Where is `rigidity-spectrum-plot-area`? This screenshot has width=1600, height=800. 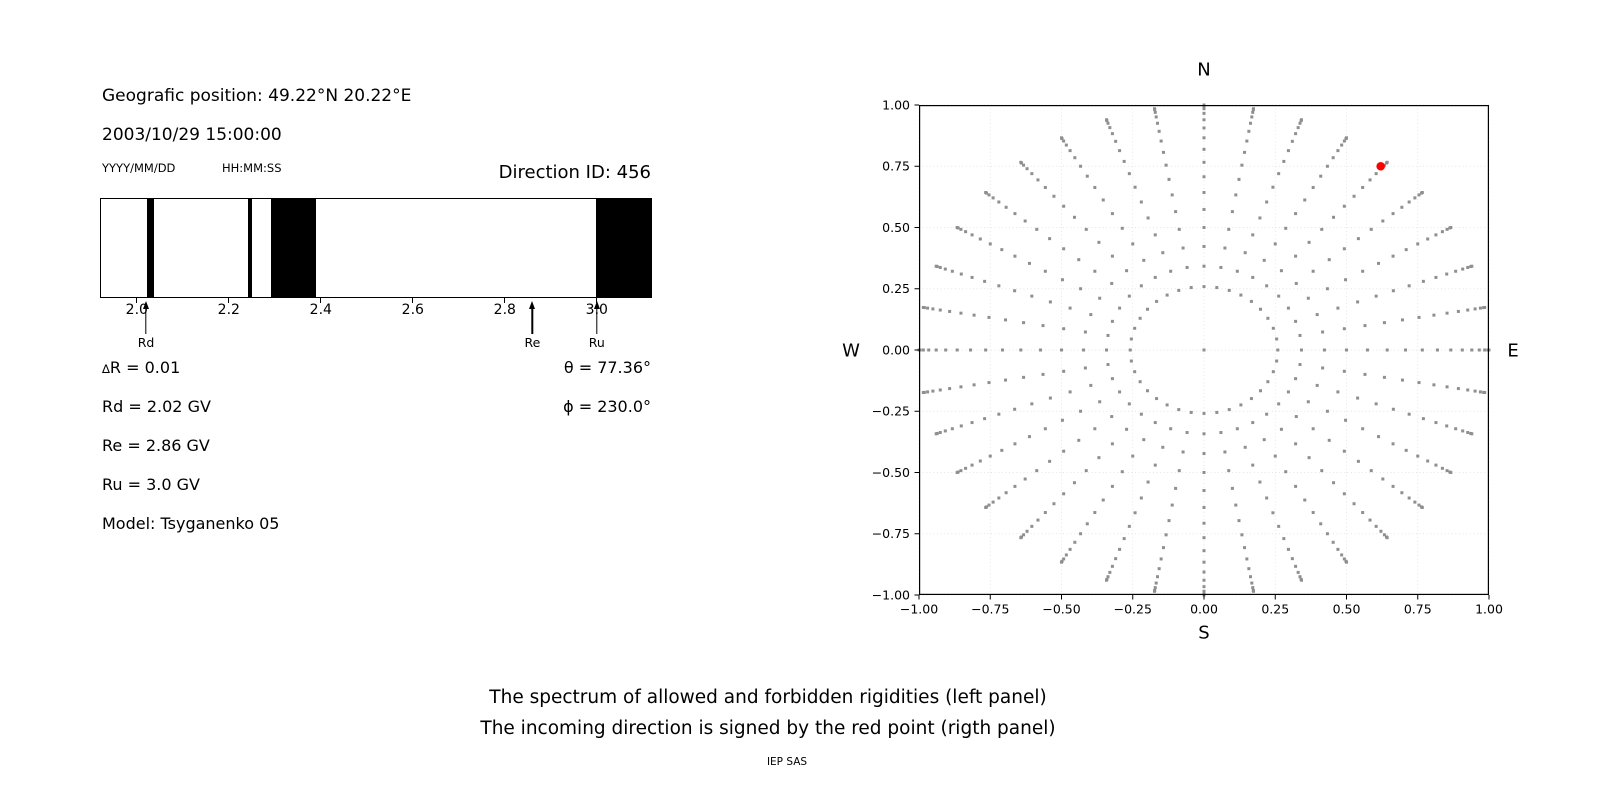
rigidity-spectrum-plot-area is located at coordinates (376, 248).